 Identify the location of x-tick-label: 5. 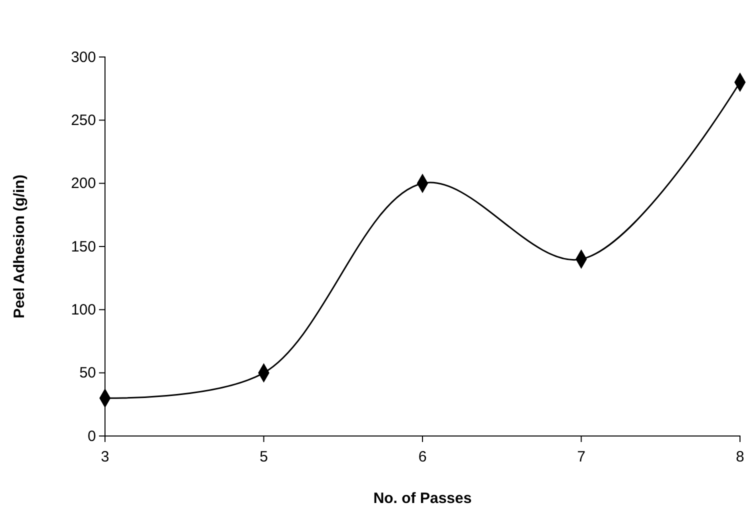
(264, 457).